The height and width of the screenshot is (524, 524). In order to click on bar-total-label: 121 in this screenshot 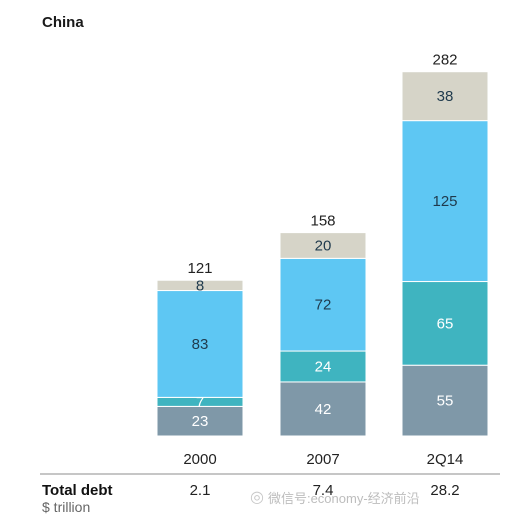, I will do `click(199, 268)`.